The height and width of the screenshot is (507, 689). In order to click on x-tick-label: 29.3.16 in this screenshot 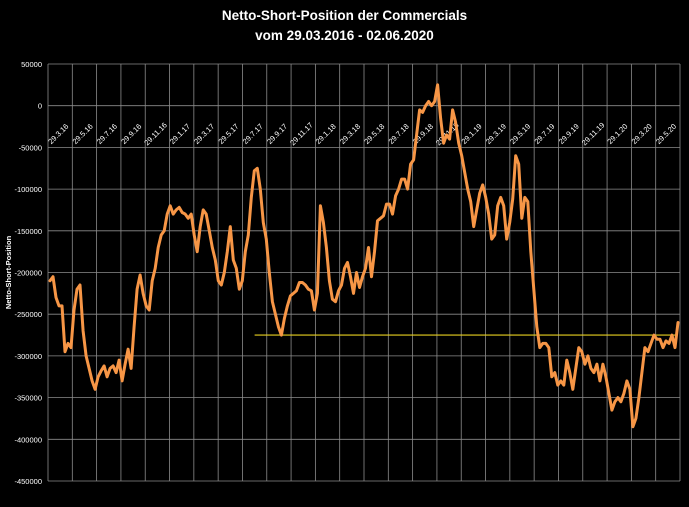, I will do `click(58, 134)`.